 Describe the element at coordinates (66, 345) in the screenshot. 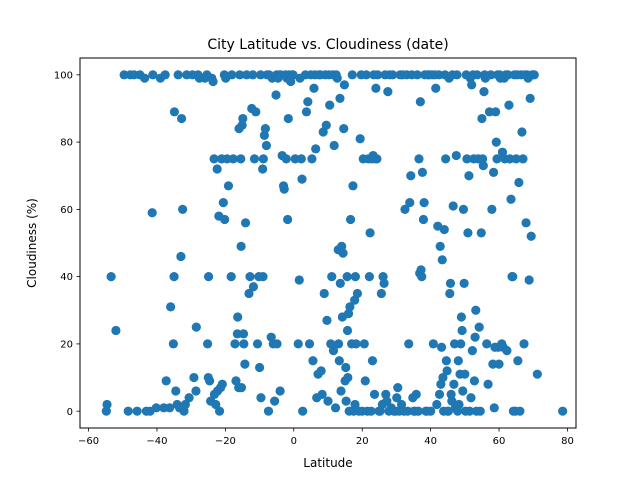

I see `y-tick-label: 20` at that location.